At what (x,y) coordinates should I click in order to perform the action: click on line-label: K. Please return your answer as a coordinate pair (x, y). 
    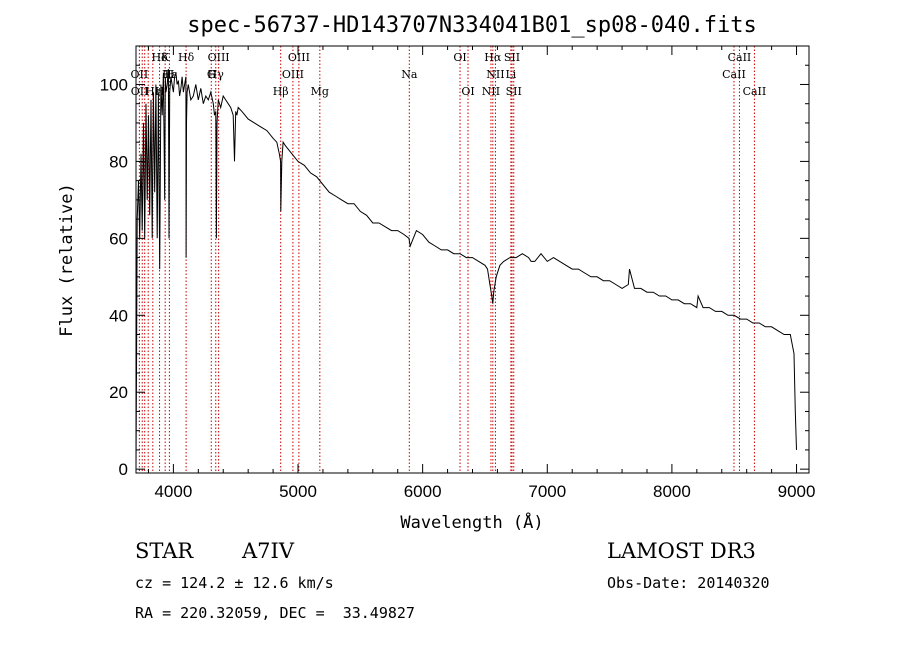
    Looking at the image, I should click on (165, 57).